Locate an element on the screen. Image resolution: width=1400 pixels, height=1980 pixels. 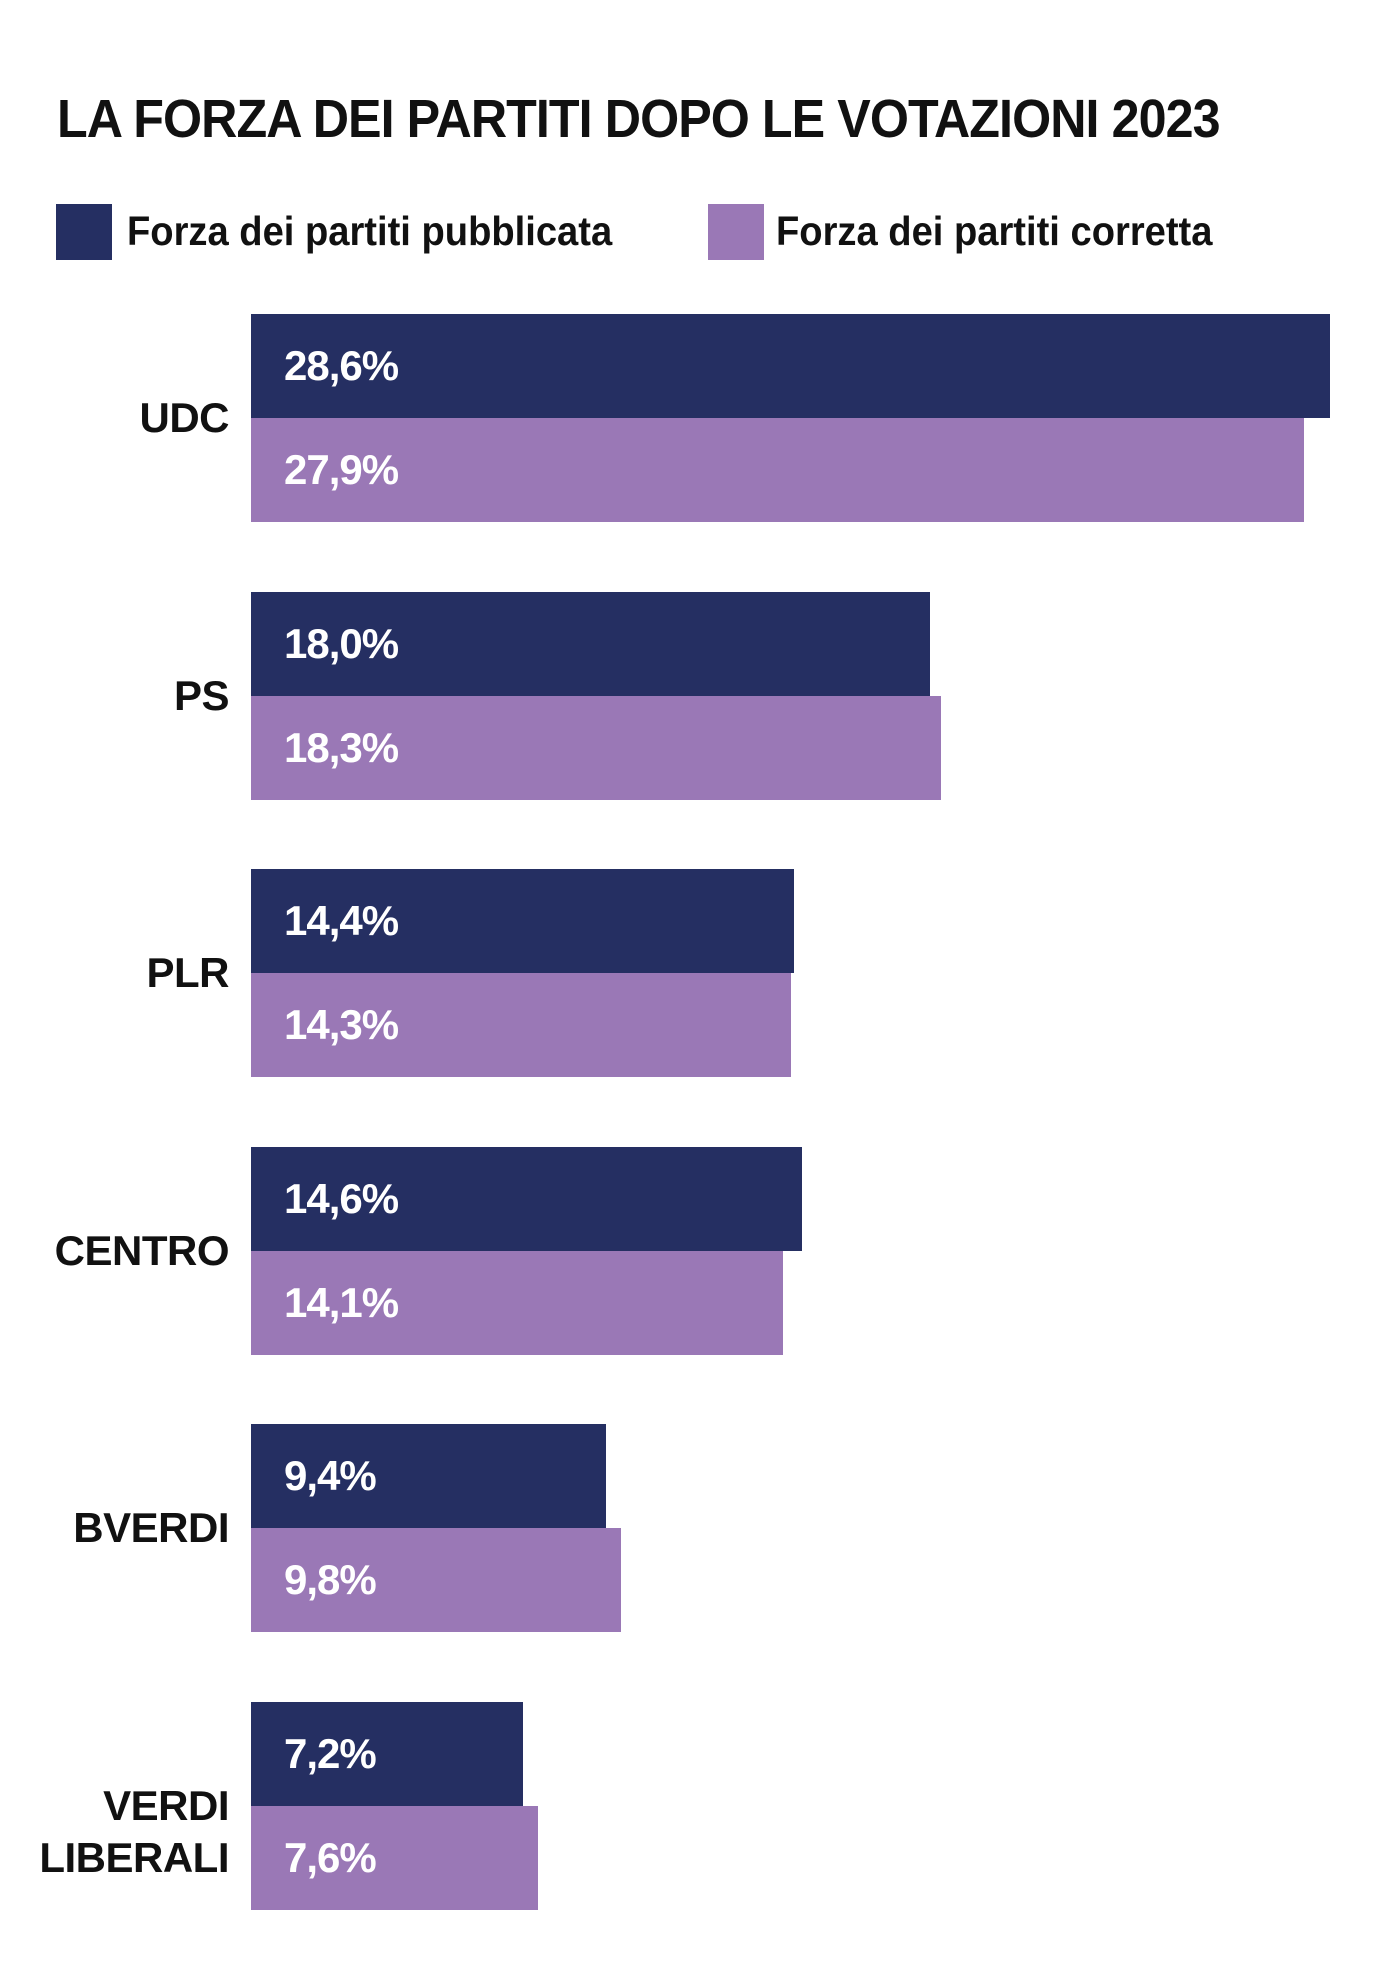
category-label: BVERDI is located at coordinates (151, 1527).